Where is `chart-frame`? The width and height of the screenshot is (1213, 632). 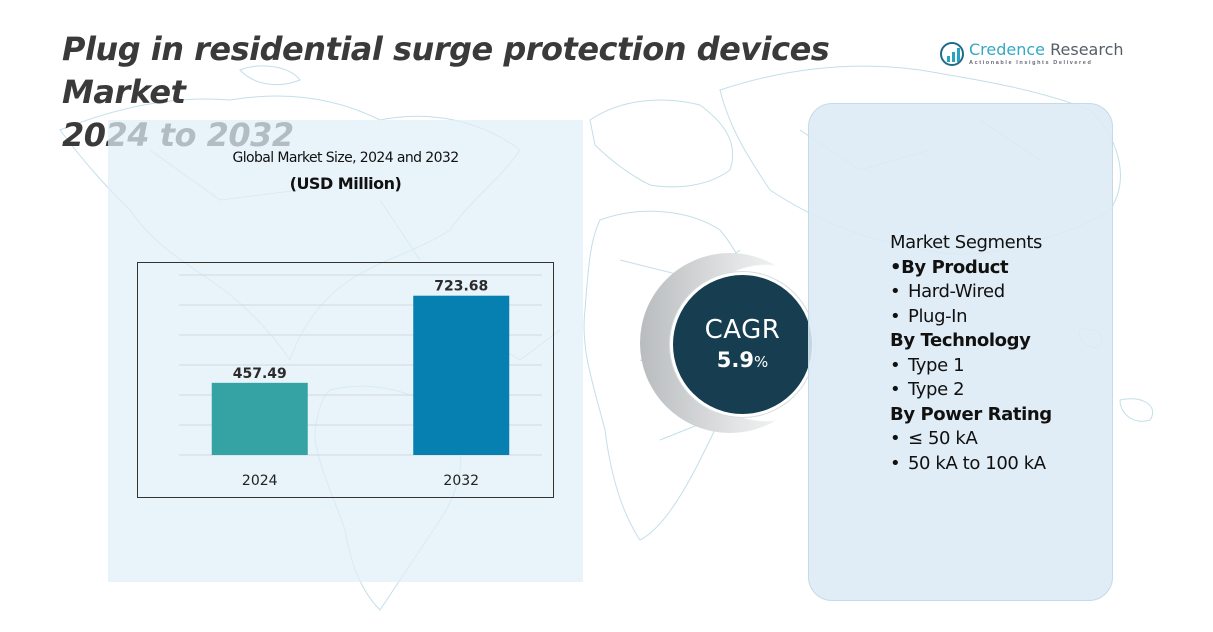 chart-frame is located at coordinates (345, 380).